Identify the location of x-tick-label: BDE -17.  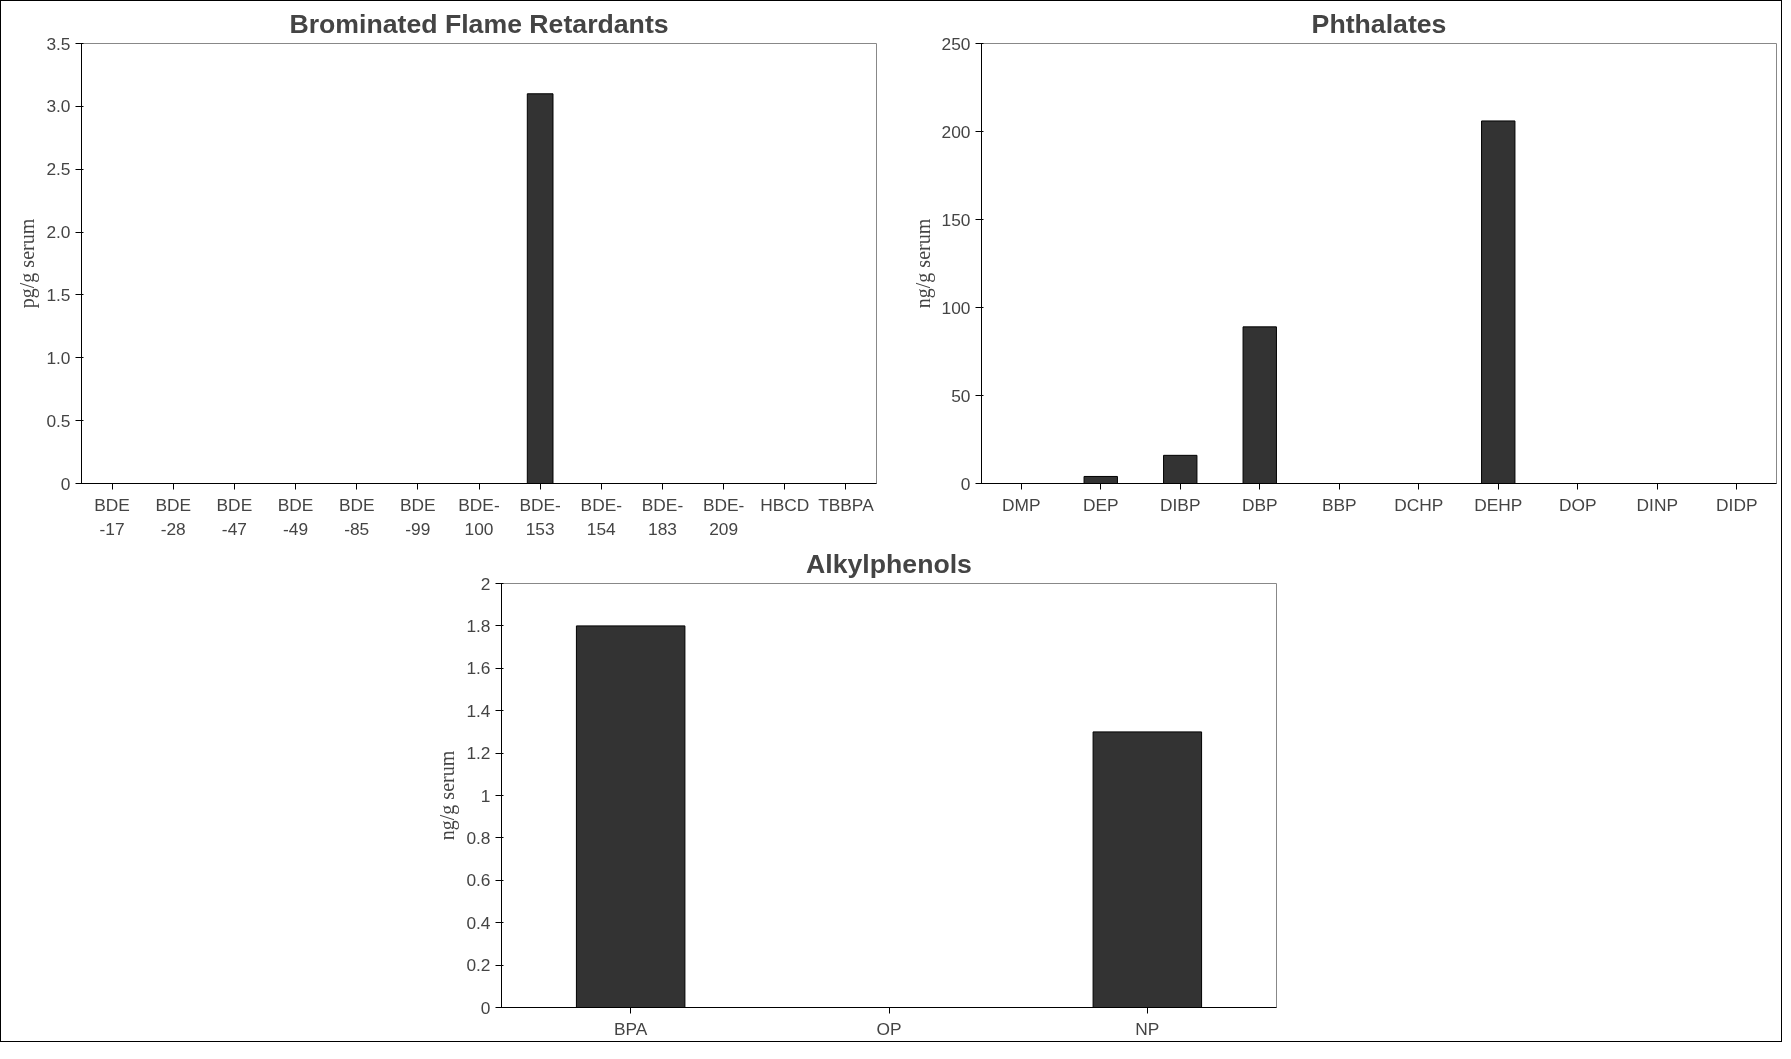
(112, 516).